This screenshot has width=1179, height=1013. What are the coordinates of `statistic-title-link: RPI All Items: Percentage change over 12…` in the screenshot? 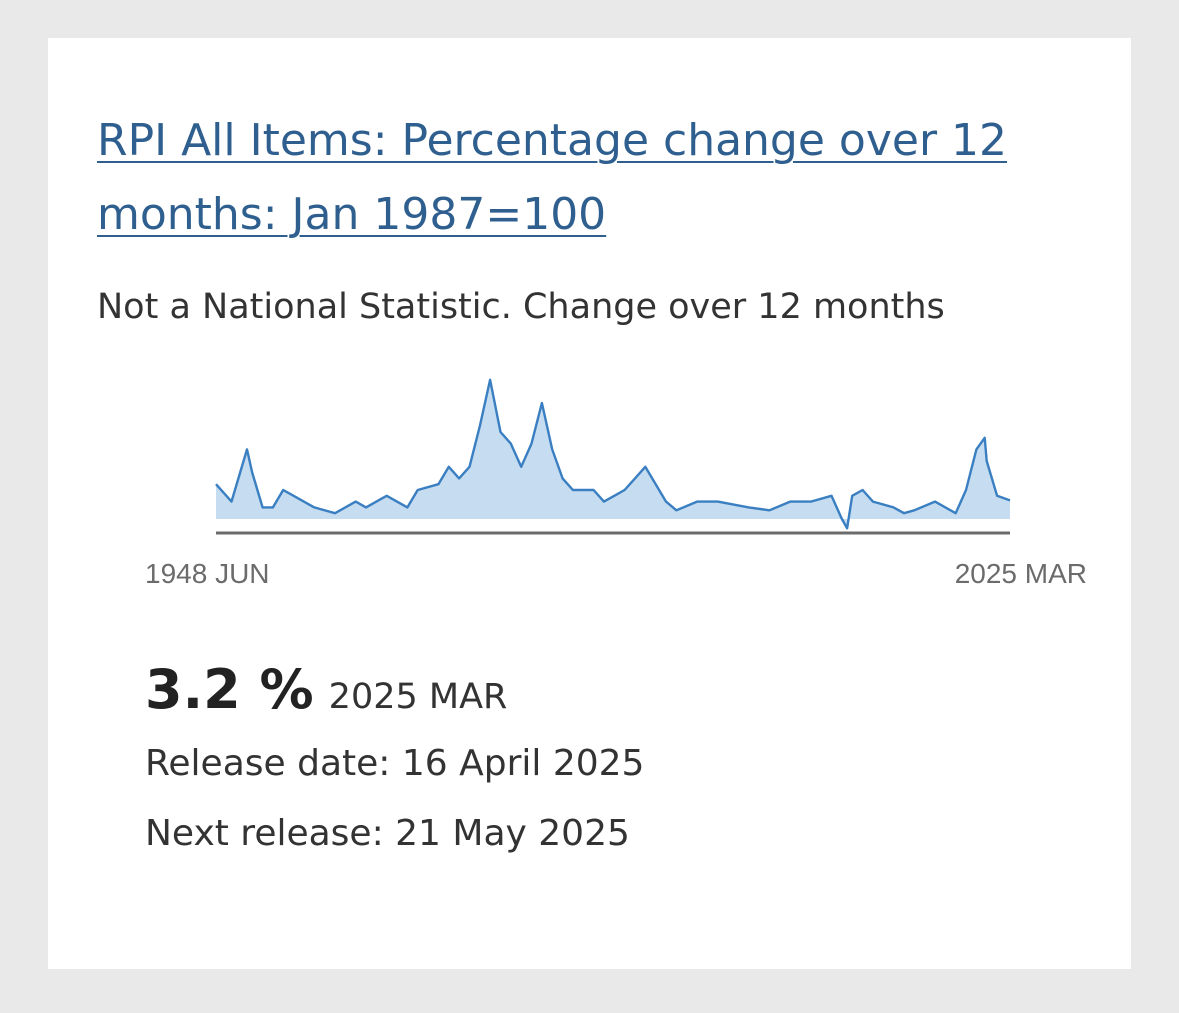 It's located at (552, 177).